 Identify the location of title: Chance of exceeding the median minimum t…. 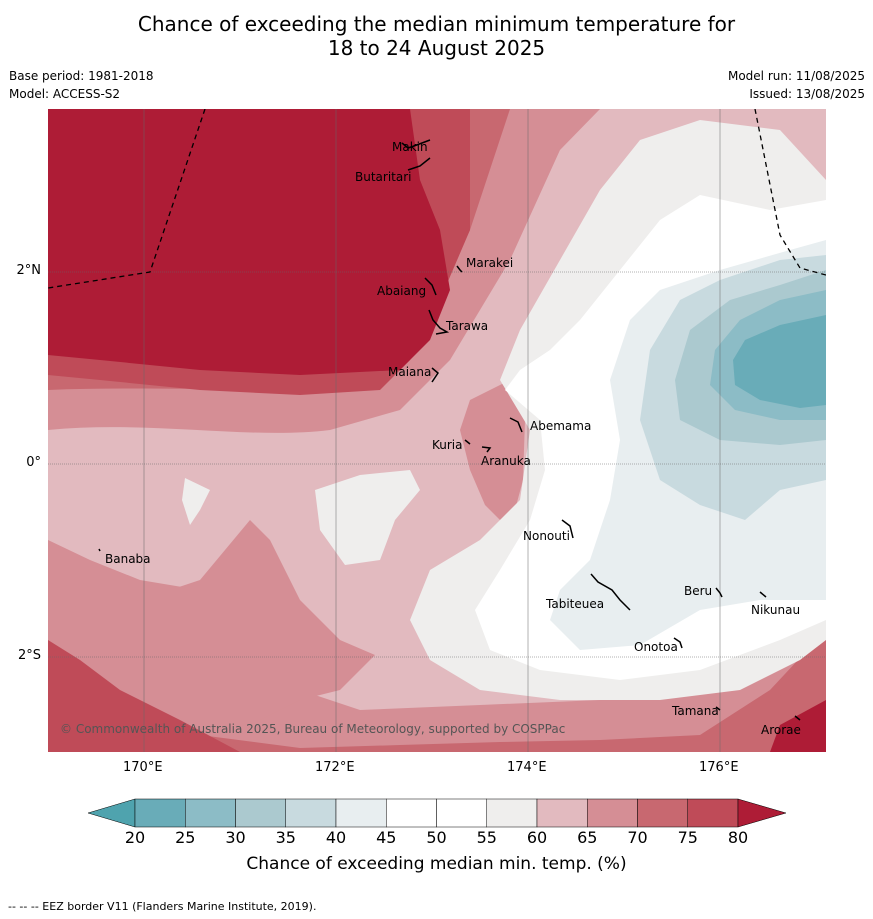
(436, 36).